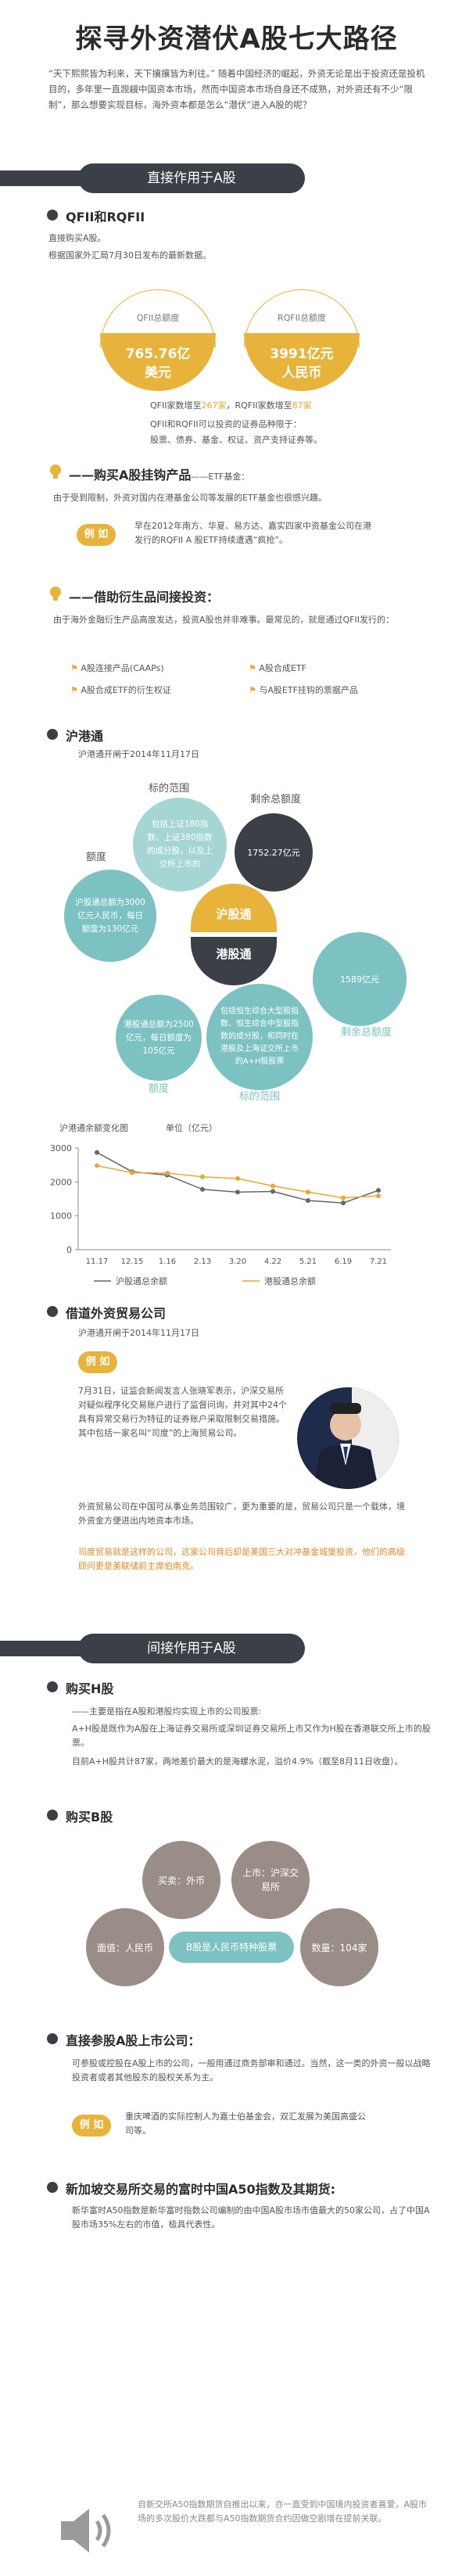 The height and width of the screenshot is (2576, 473). What do you see at coordinates (226, 424) in the screenshot?
I see `qfii-scope1: QFII和RQFII可以投资的证券品种限于：` at bounding box center [226, 424].